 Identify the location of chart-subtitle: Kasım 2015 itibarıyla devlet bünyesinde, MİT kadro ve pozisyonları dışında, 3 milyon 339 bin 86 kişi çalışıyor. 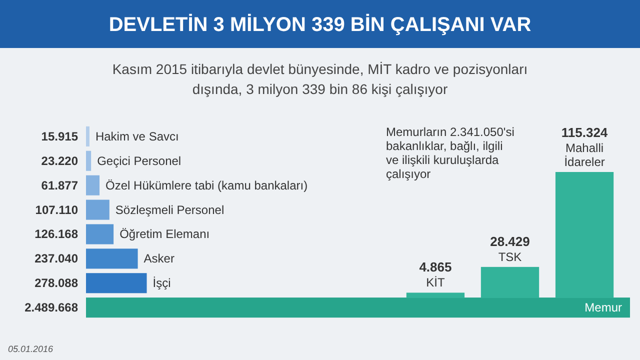
(320, 79).